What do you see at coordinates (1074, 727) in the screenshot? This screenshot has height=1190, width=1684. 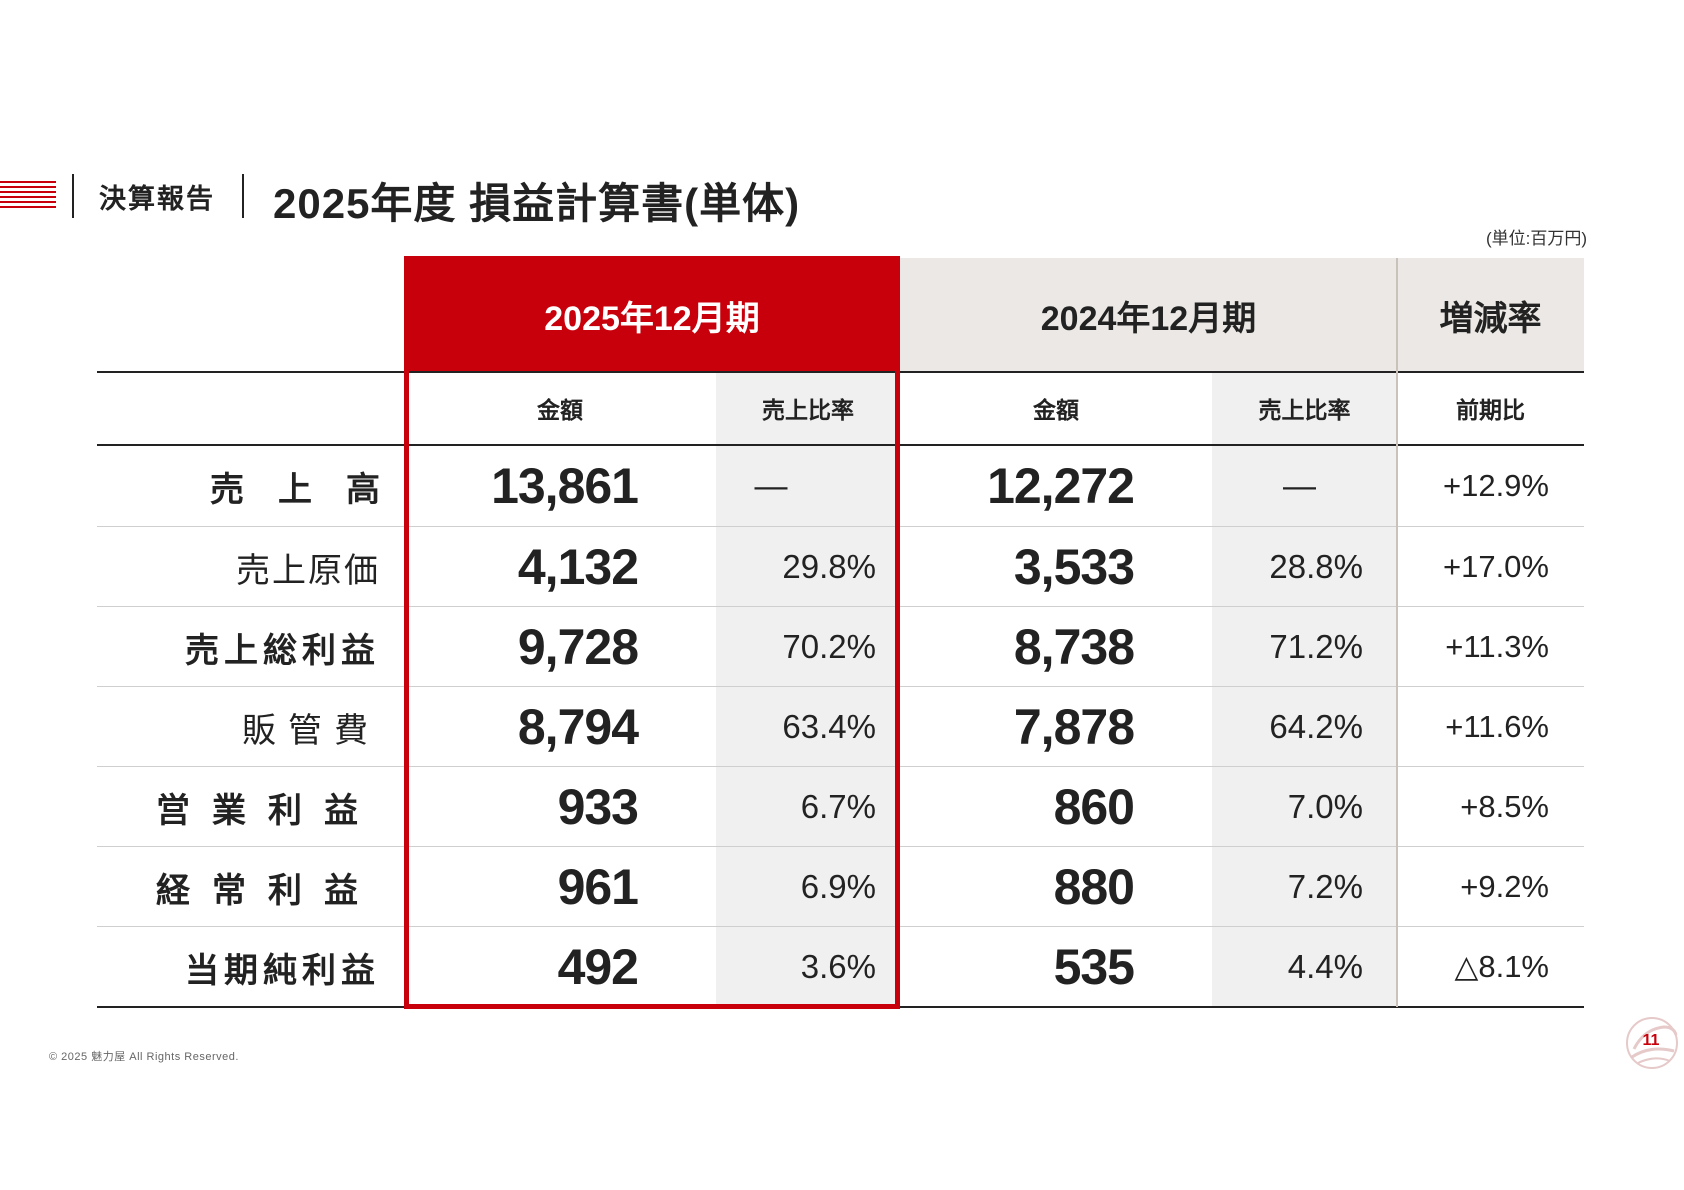 I see `previous-amount: 7,878` at bounding box center [1074, 727].